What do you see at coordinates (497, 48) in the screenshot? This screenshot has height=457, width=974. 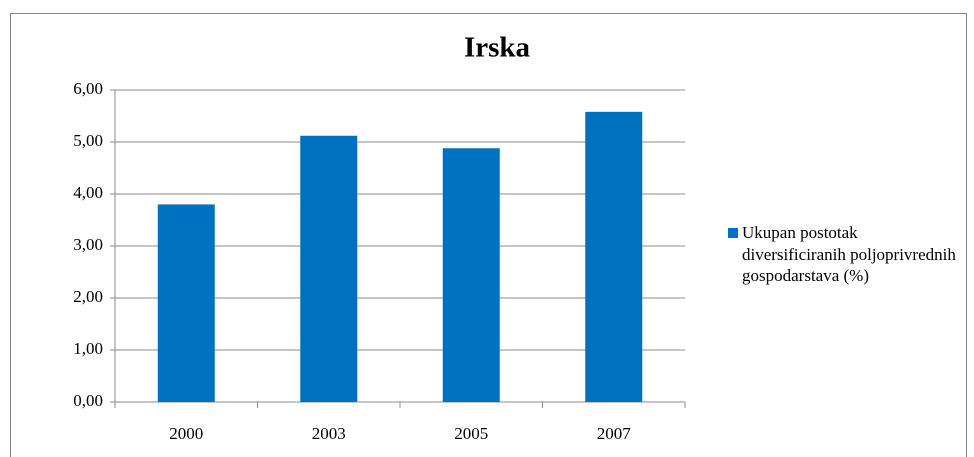 I see `chart-title: Irska` at bounding box center [497, 48].